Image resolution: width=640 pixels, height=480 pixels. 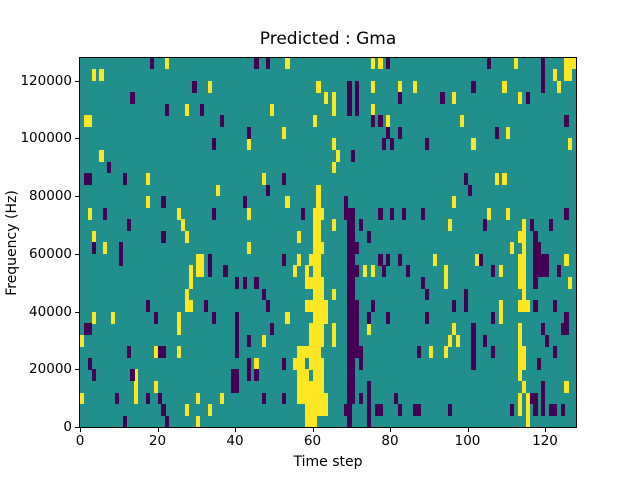 I want to click on y-tick-label: 120000, so click(x=46, y=80).